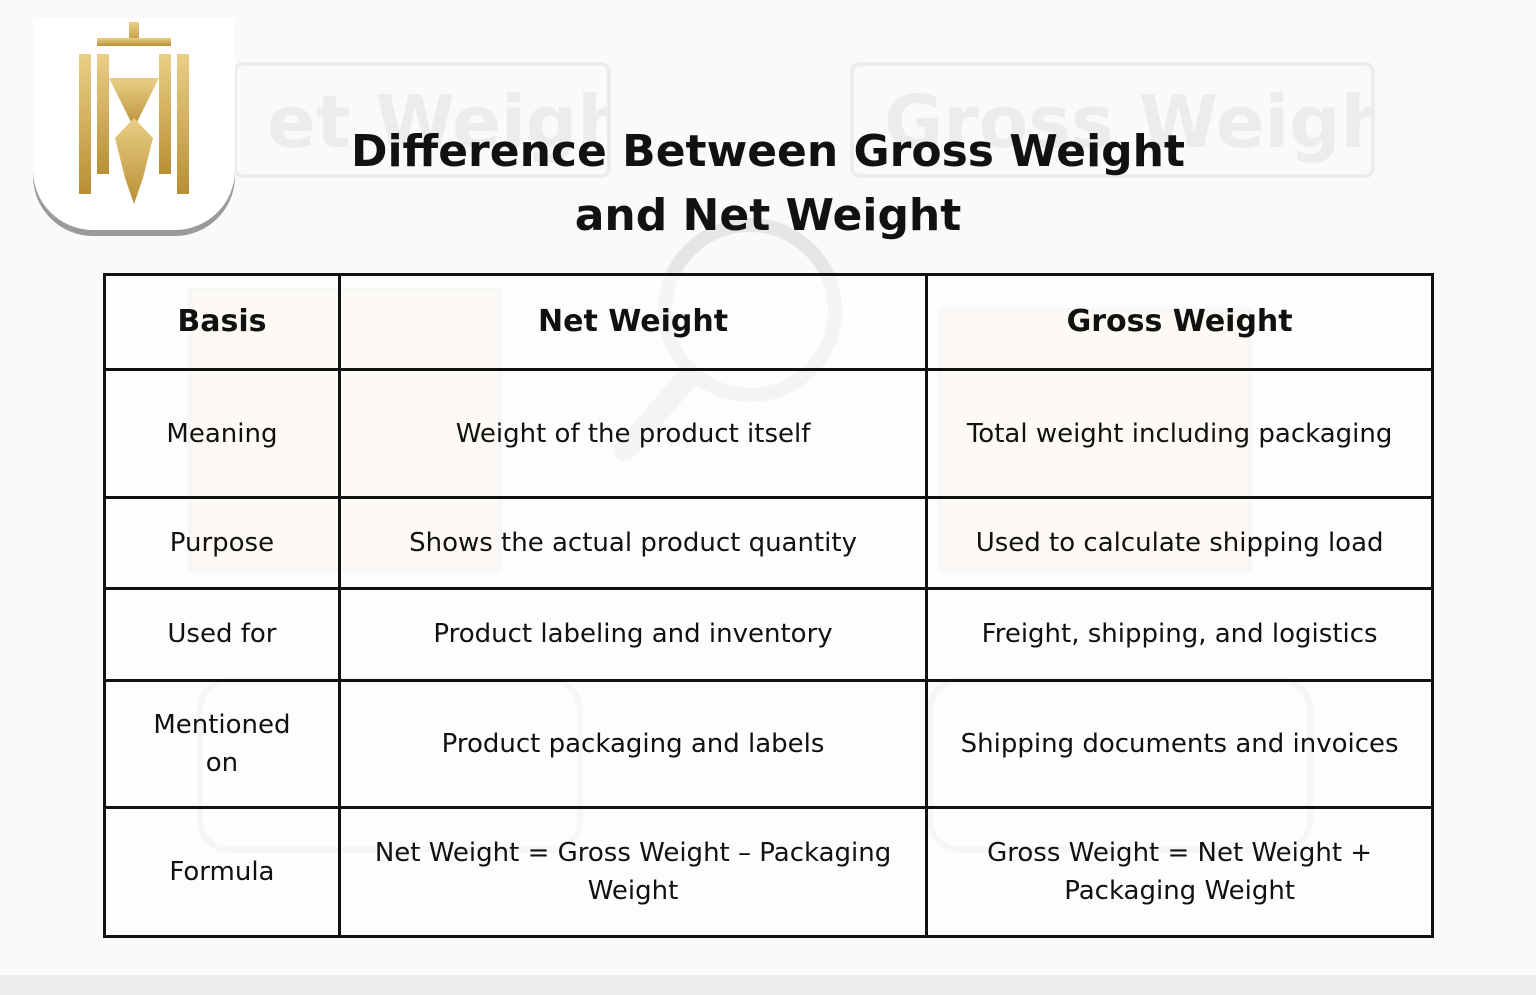 The image size is (1536, 995). I want to click on header-cell: Basis, so click(222, 322).